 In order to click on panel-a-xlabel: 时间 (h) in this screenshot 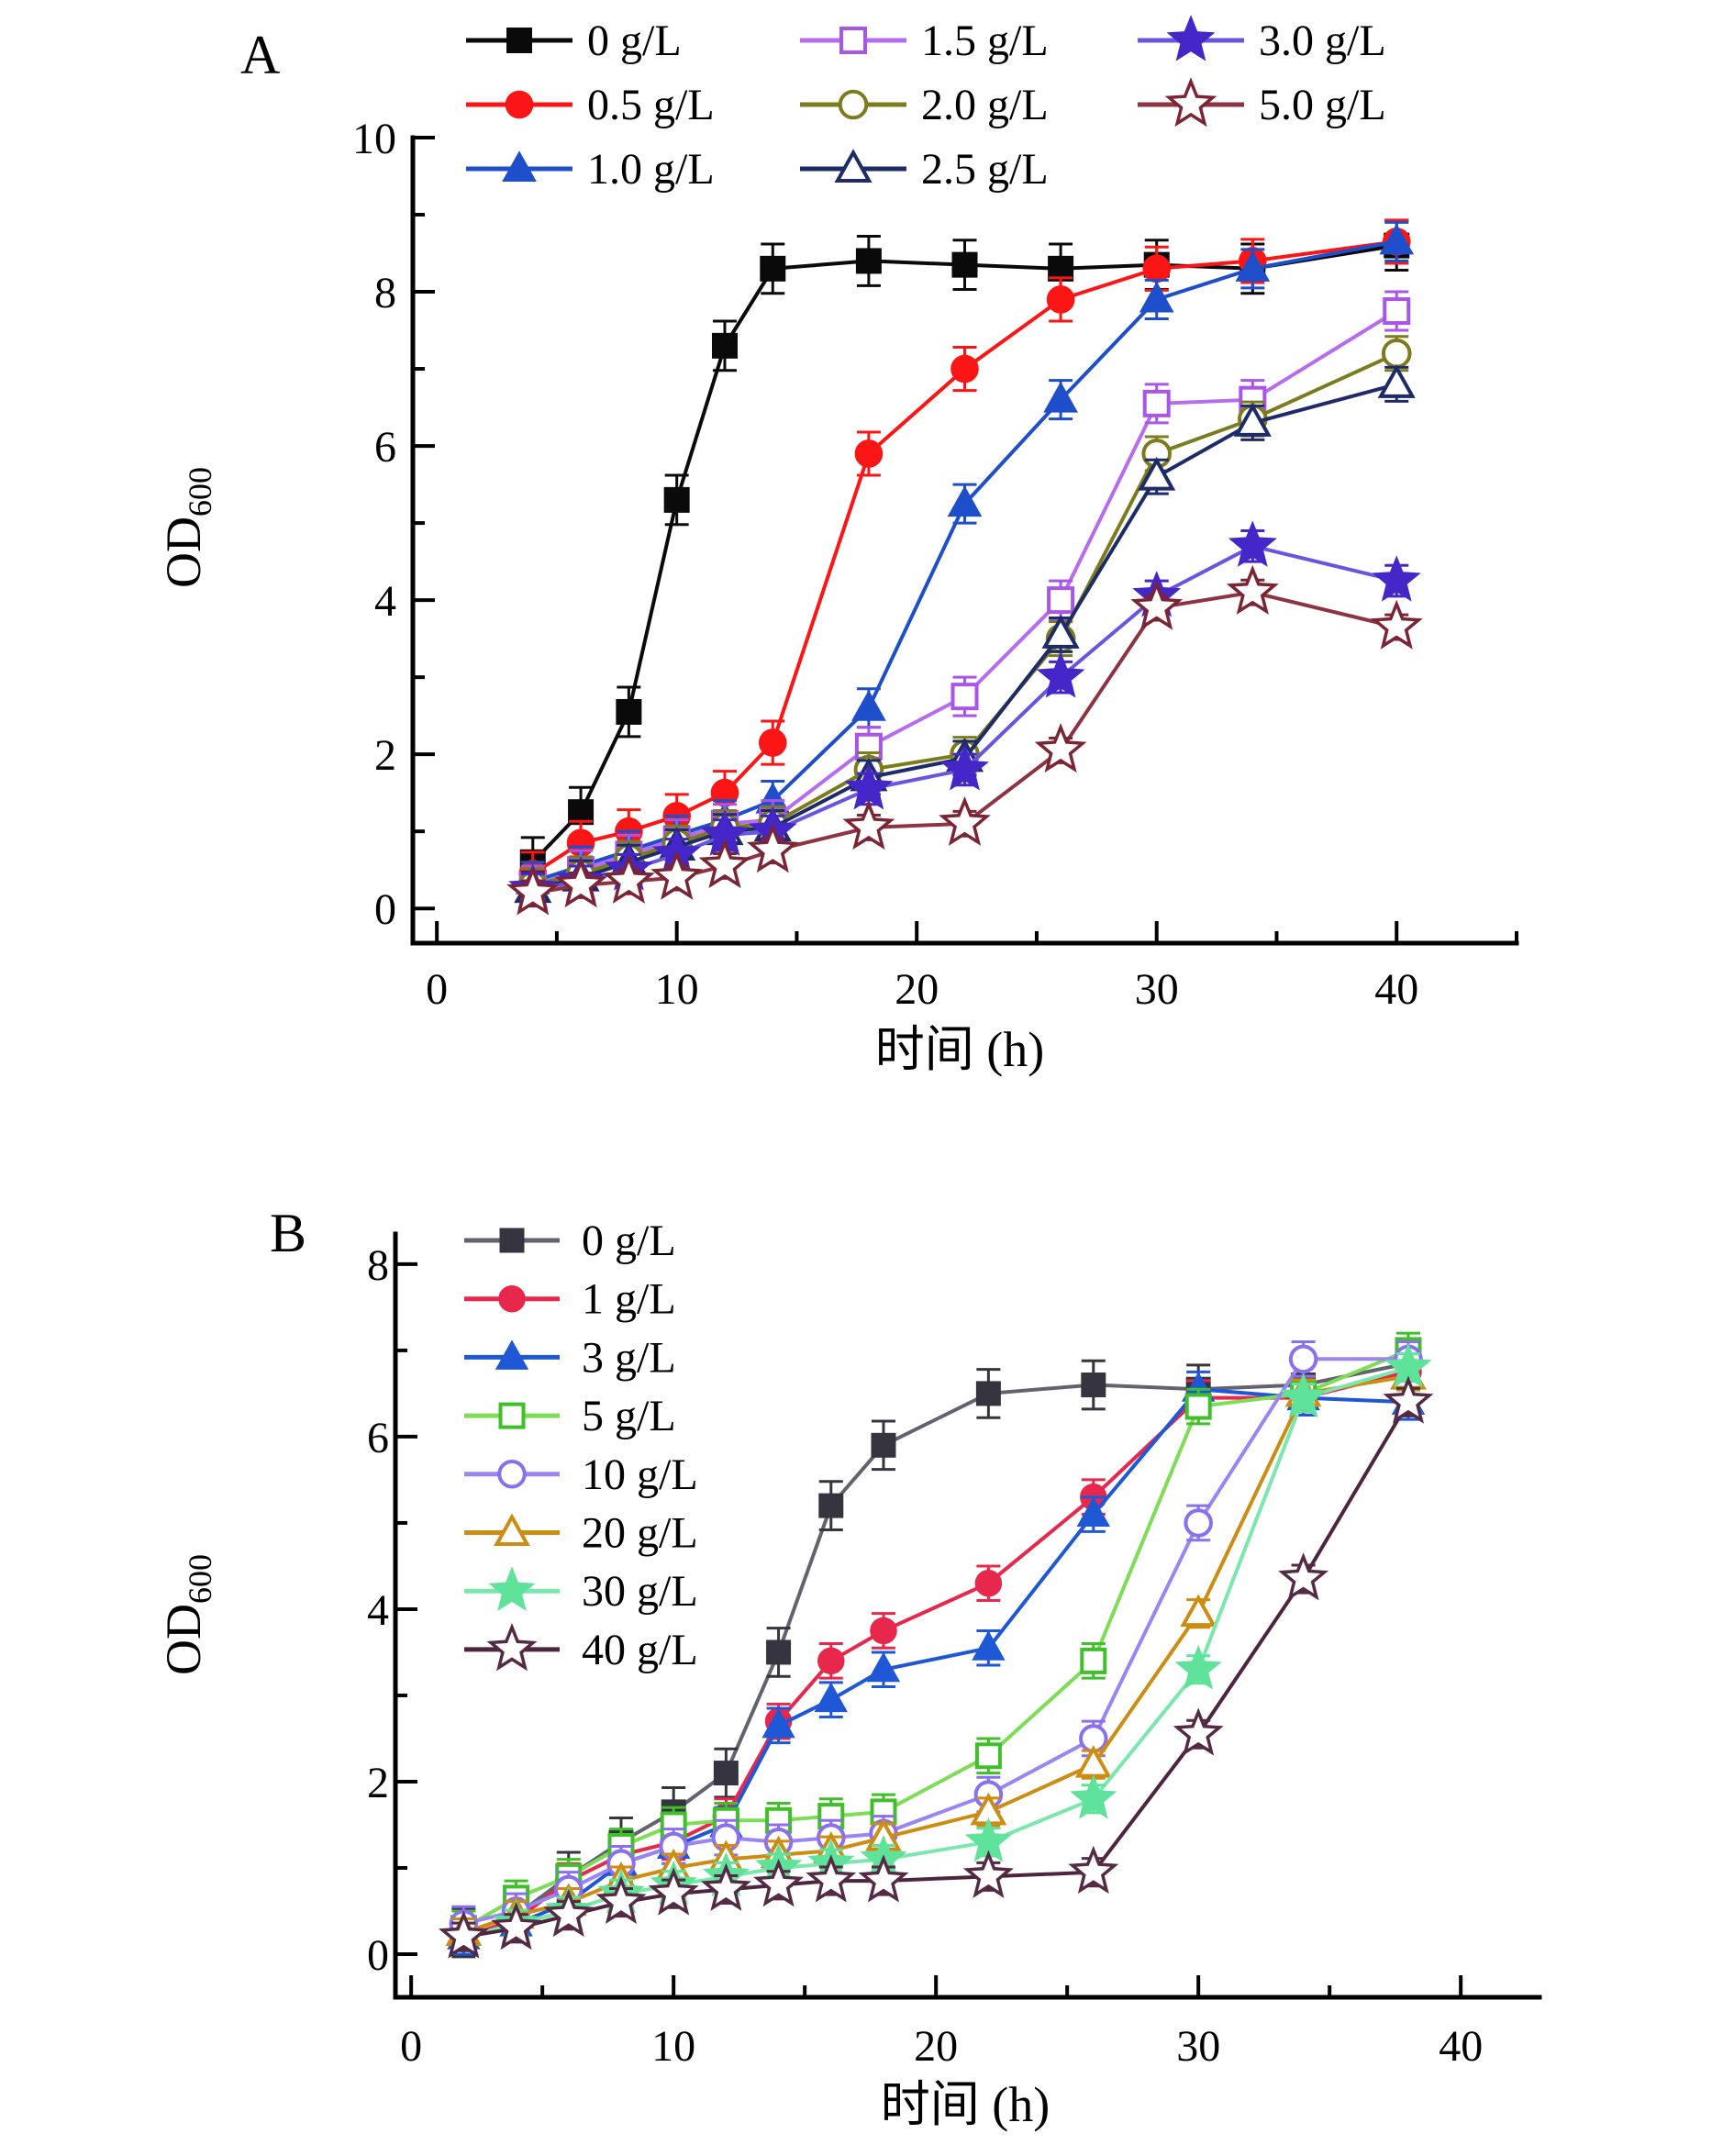, I will do `click(960, 1049)`.